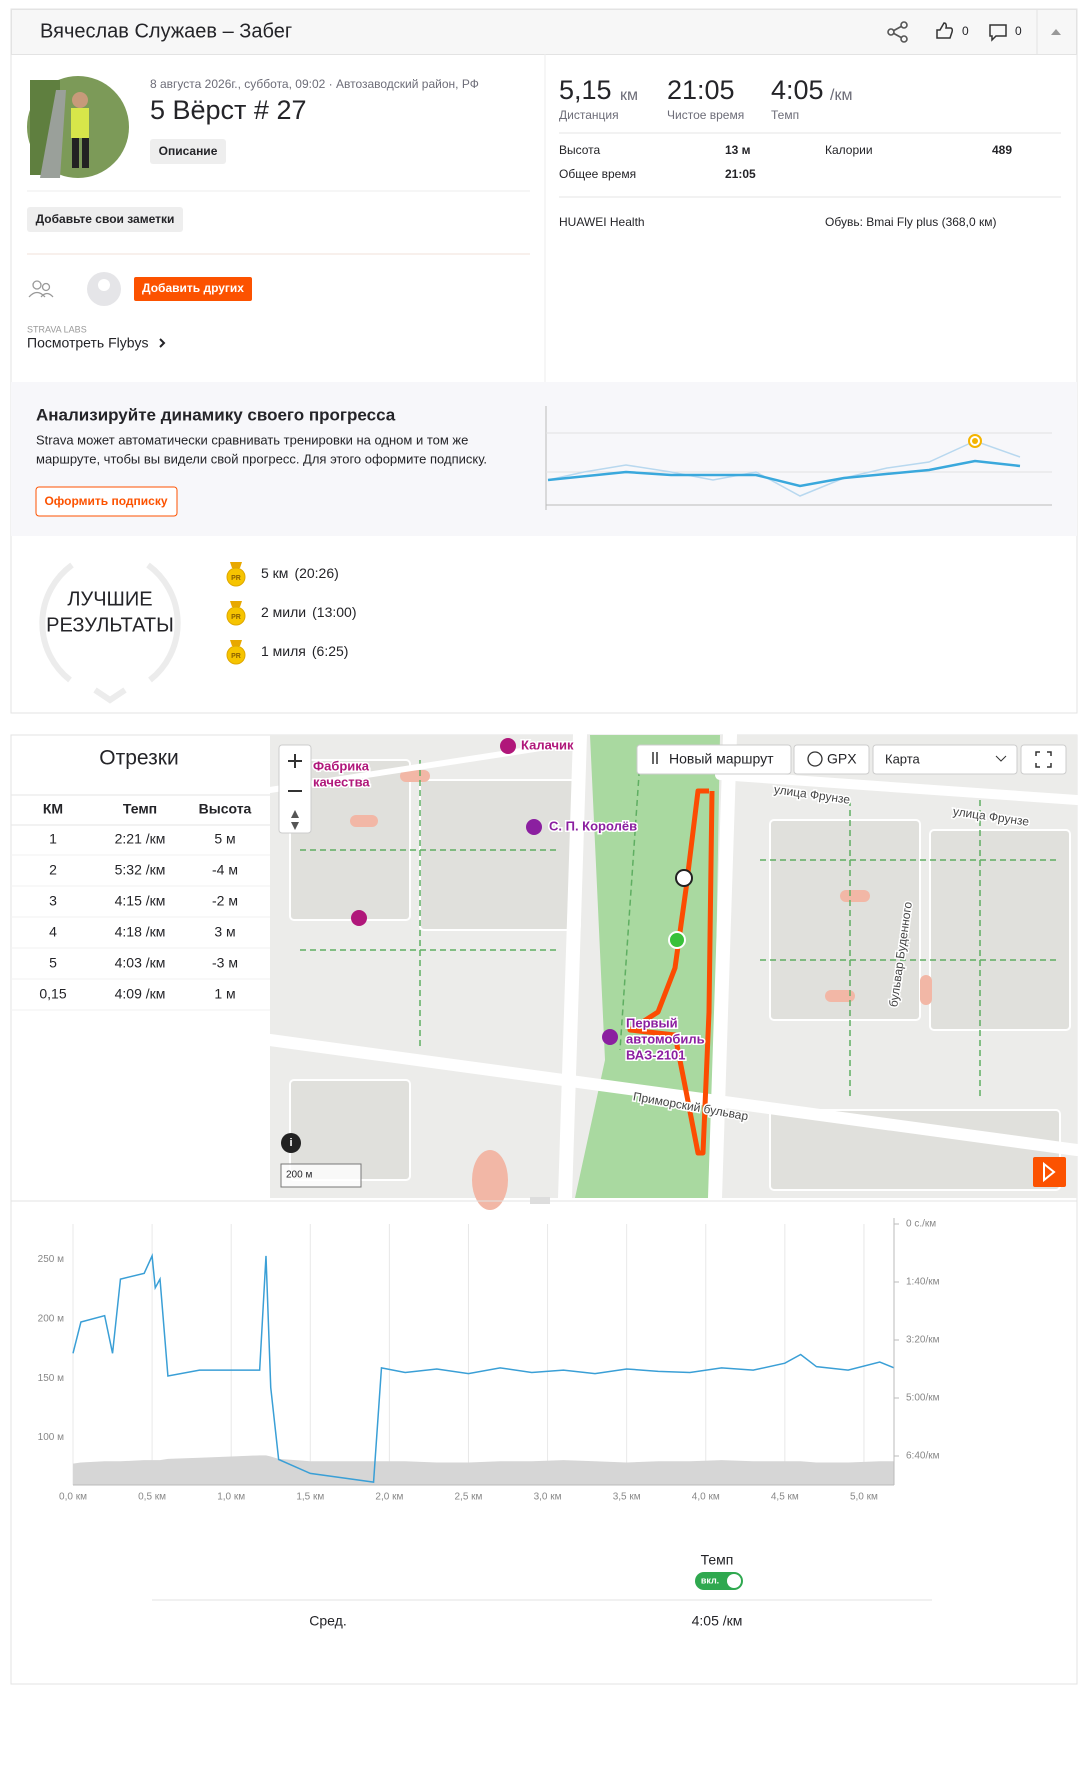  I want to click on laps-title: Отрезки, so click(138, 758).